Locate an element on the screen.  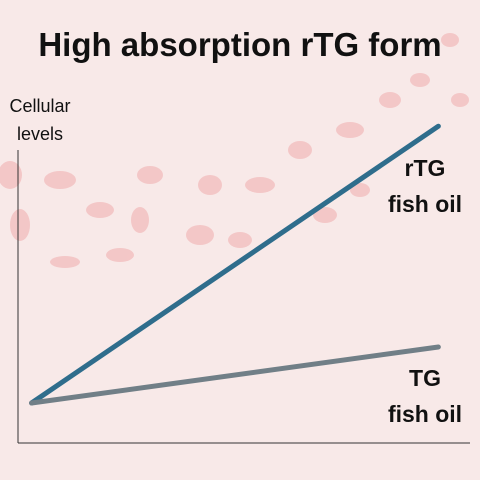
series-label: TG fish oil is located at coordinates (425, 396).